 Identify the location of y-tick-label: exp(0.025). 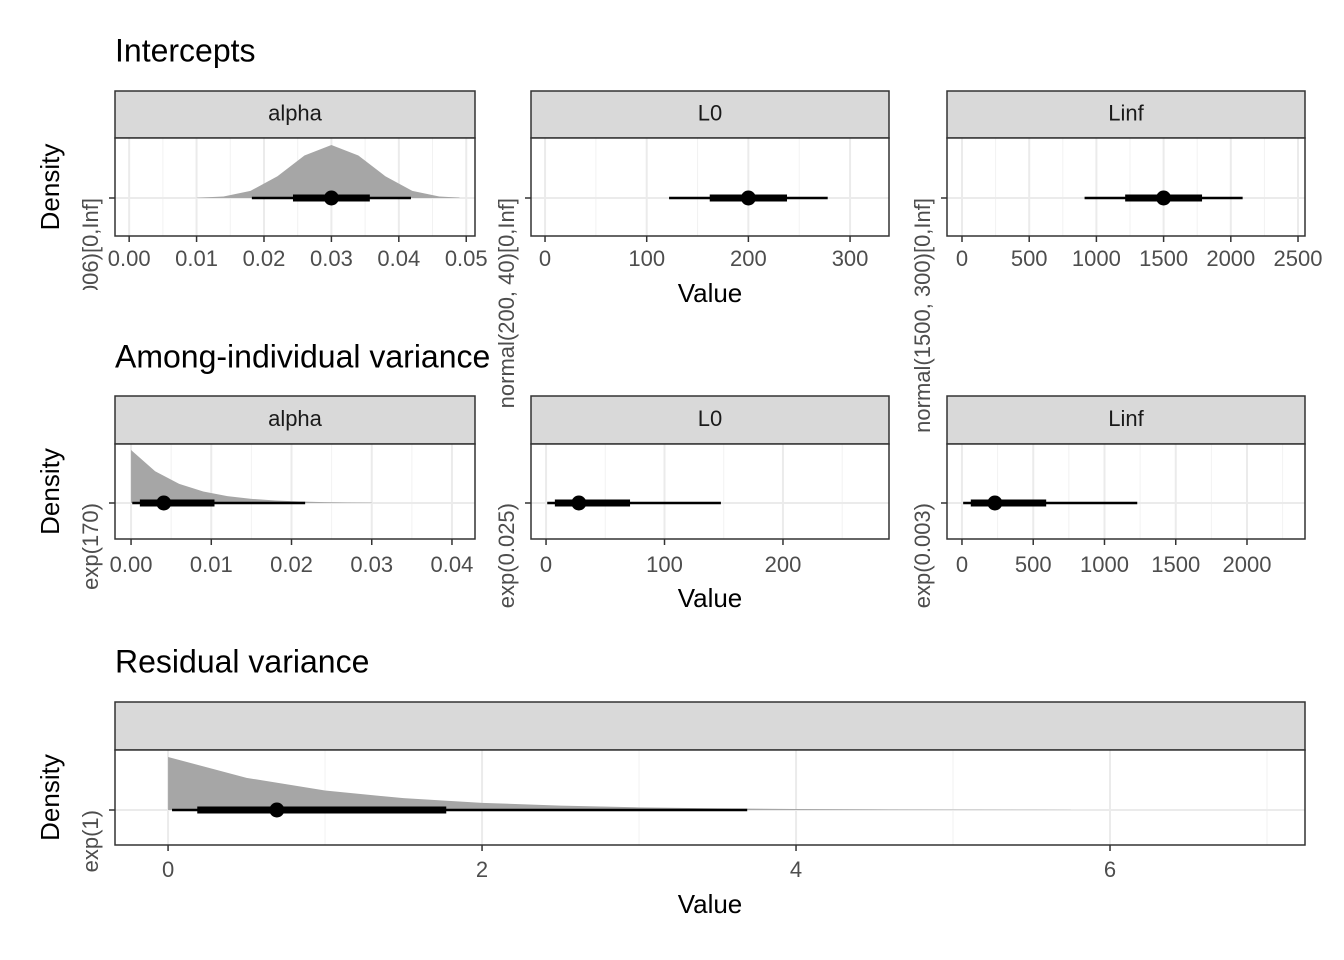
(506, 555).